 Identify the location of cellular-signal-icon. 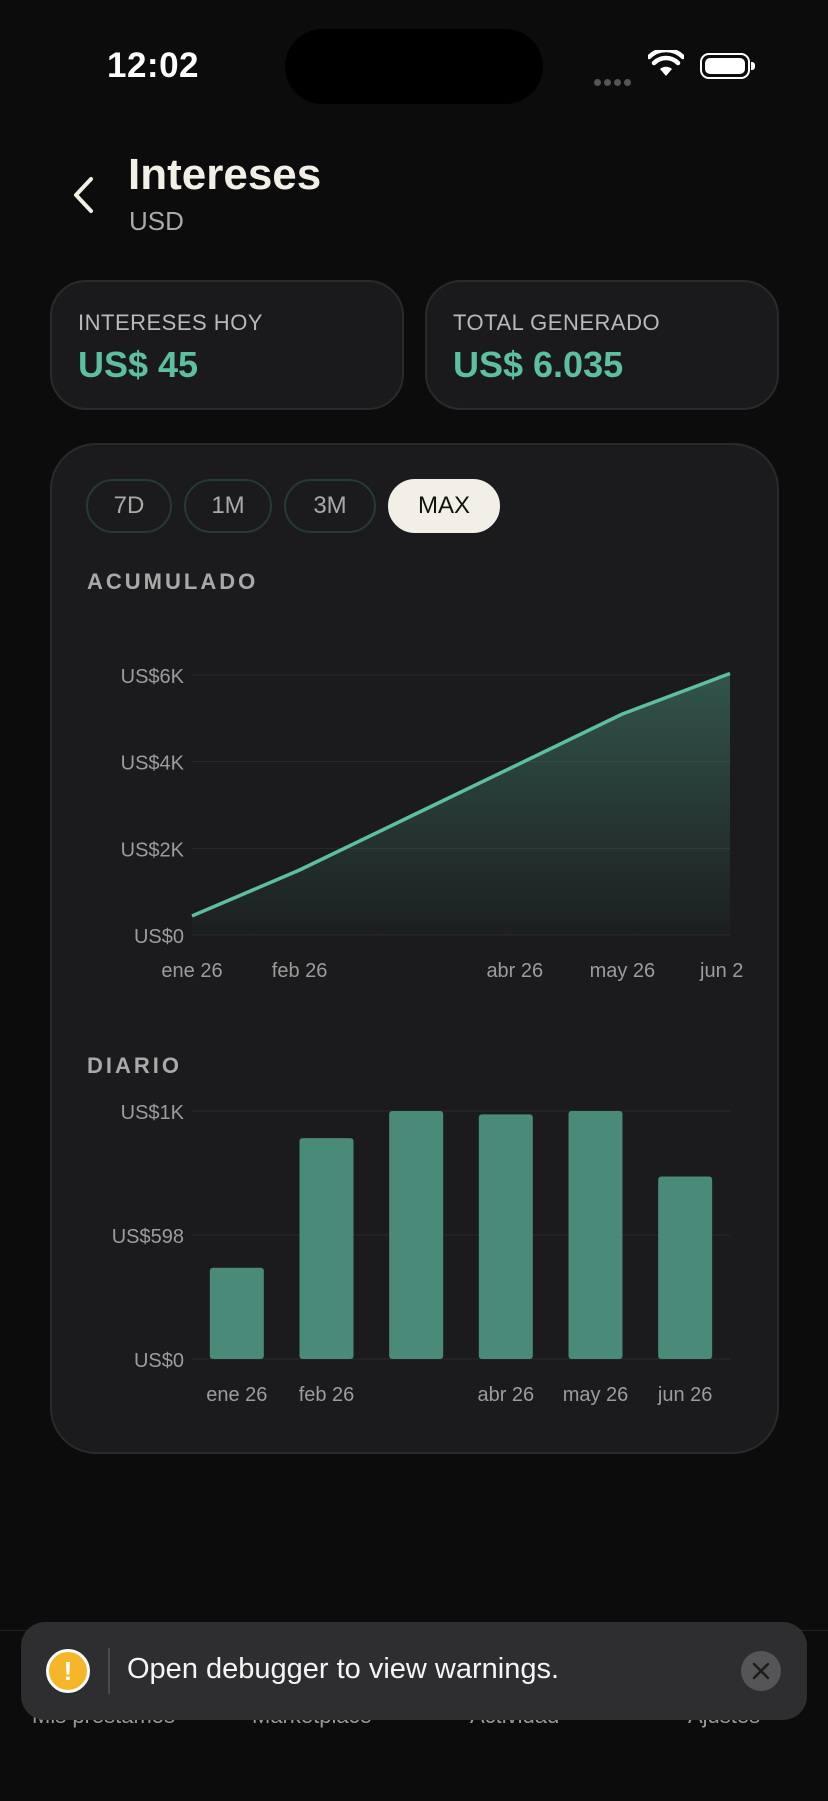
(614, 82).